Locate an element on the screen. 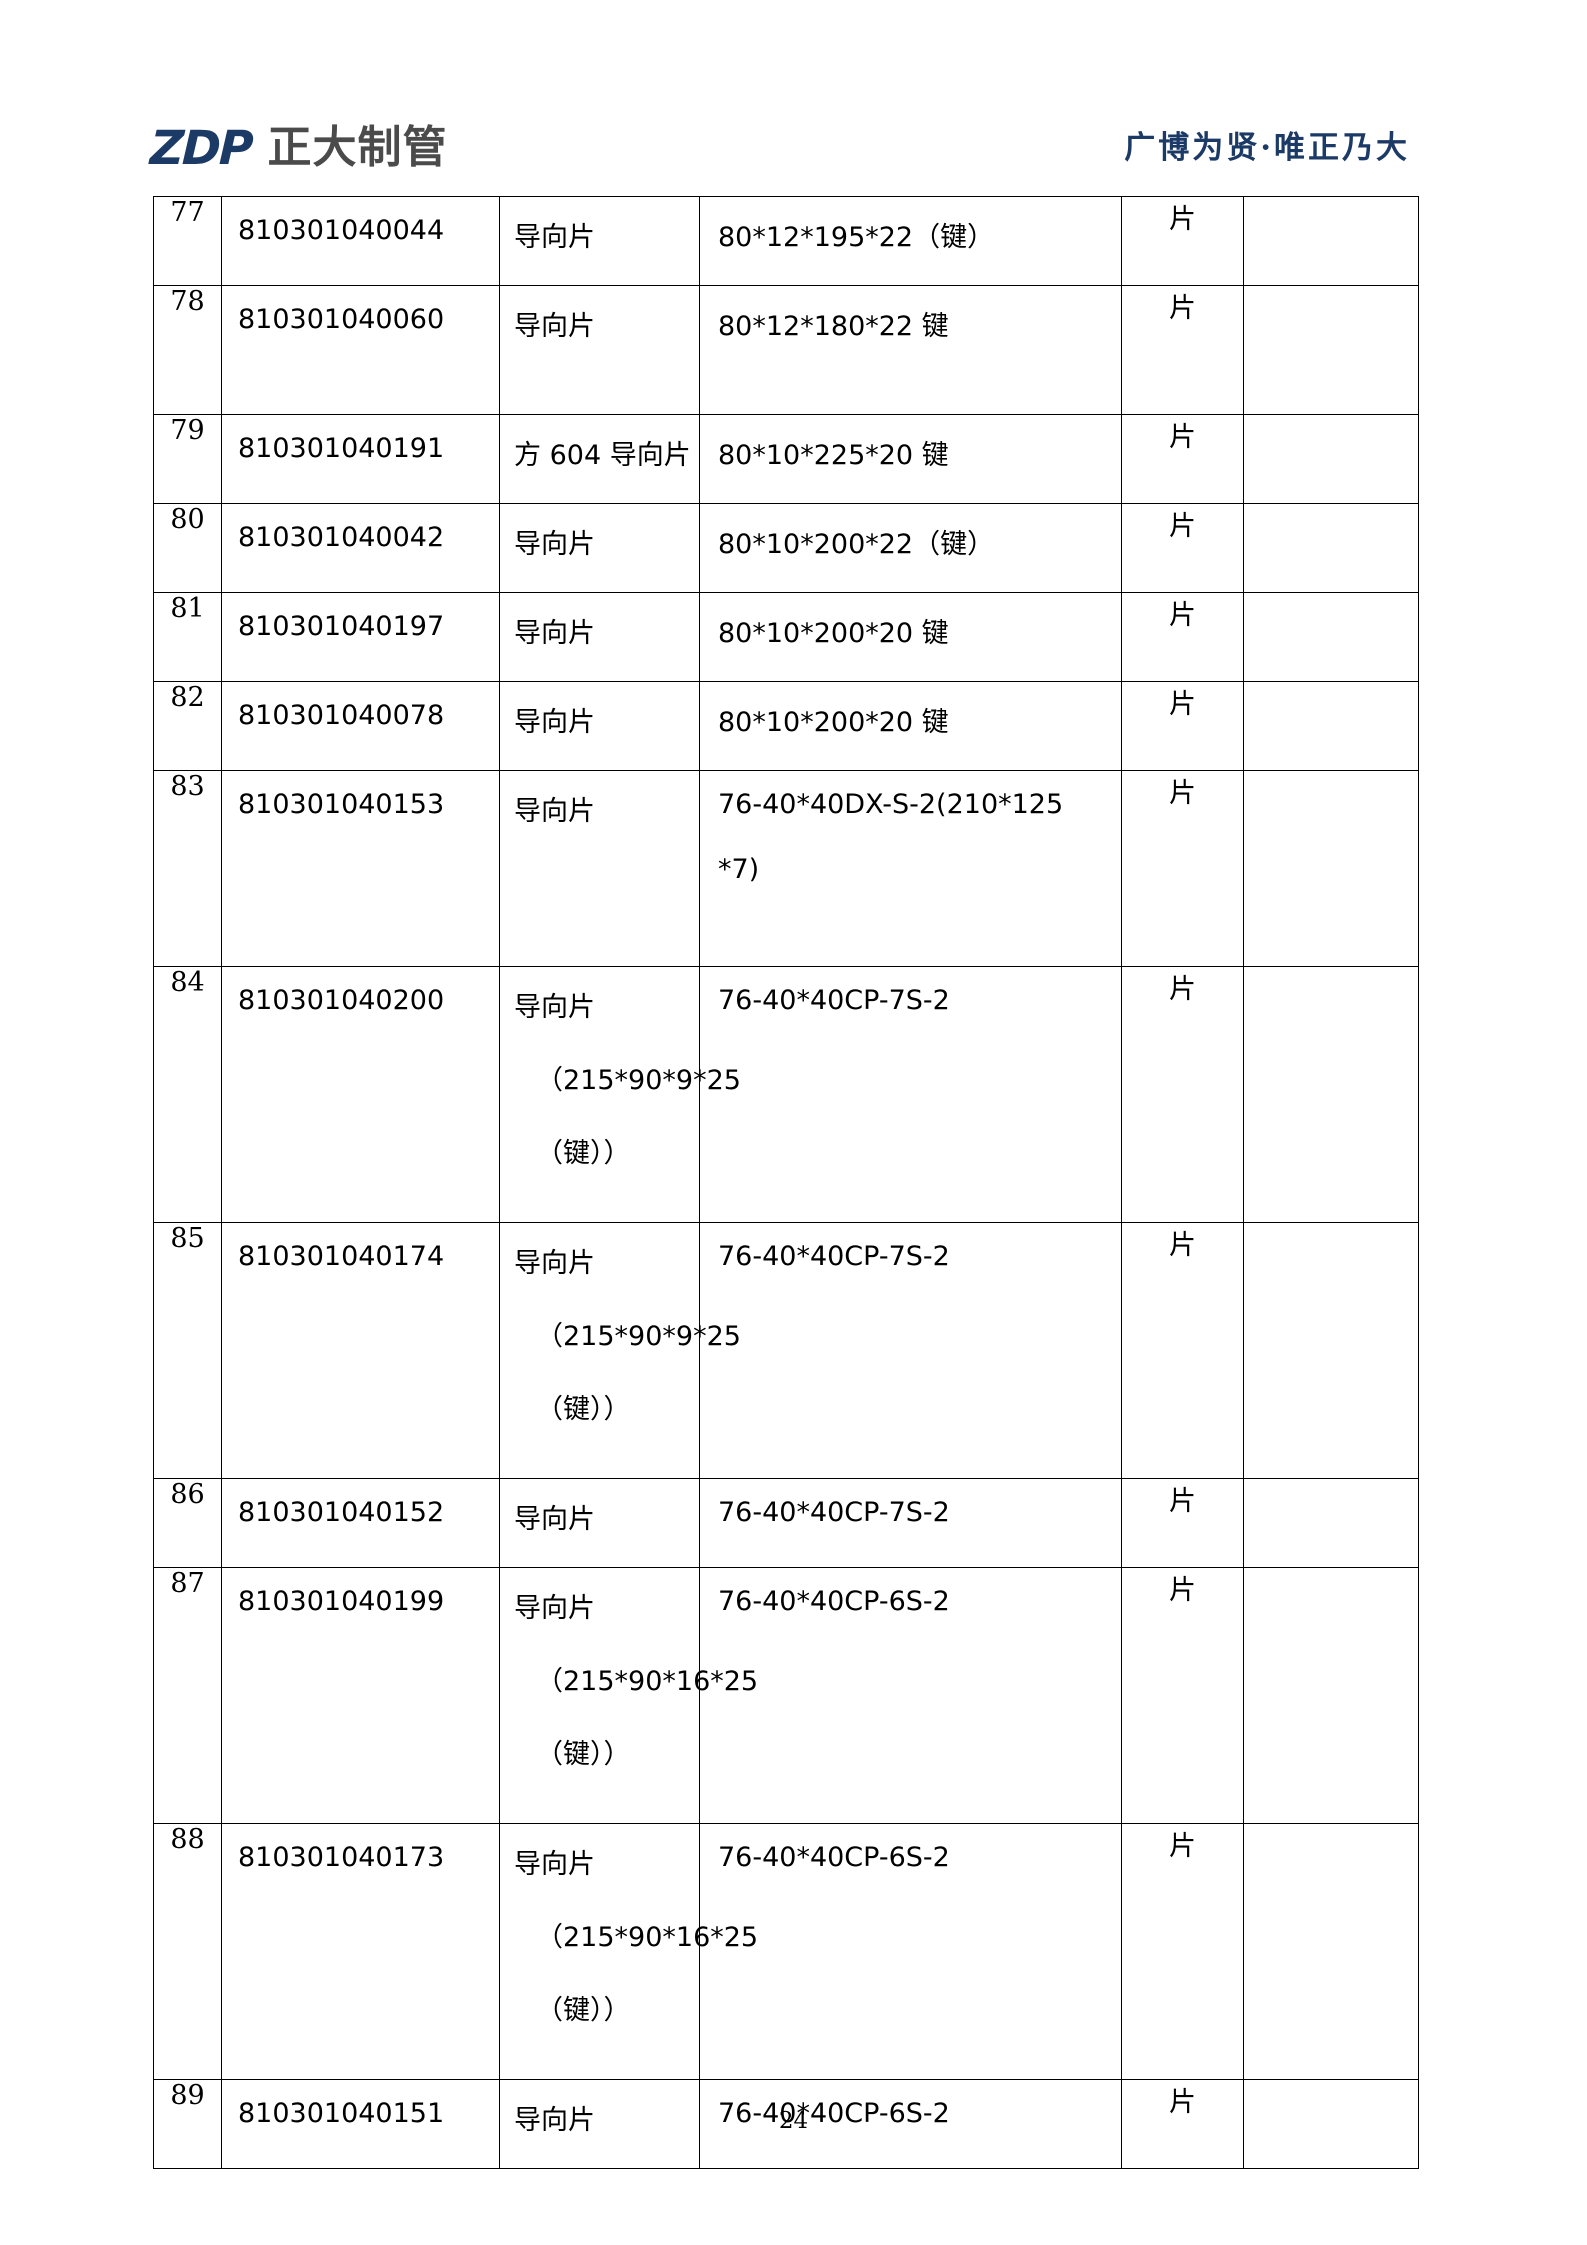  row-index-cell: 88 is located at coordinates (187, 1951).